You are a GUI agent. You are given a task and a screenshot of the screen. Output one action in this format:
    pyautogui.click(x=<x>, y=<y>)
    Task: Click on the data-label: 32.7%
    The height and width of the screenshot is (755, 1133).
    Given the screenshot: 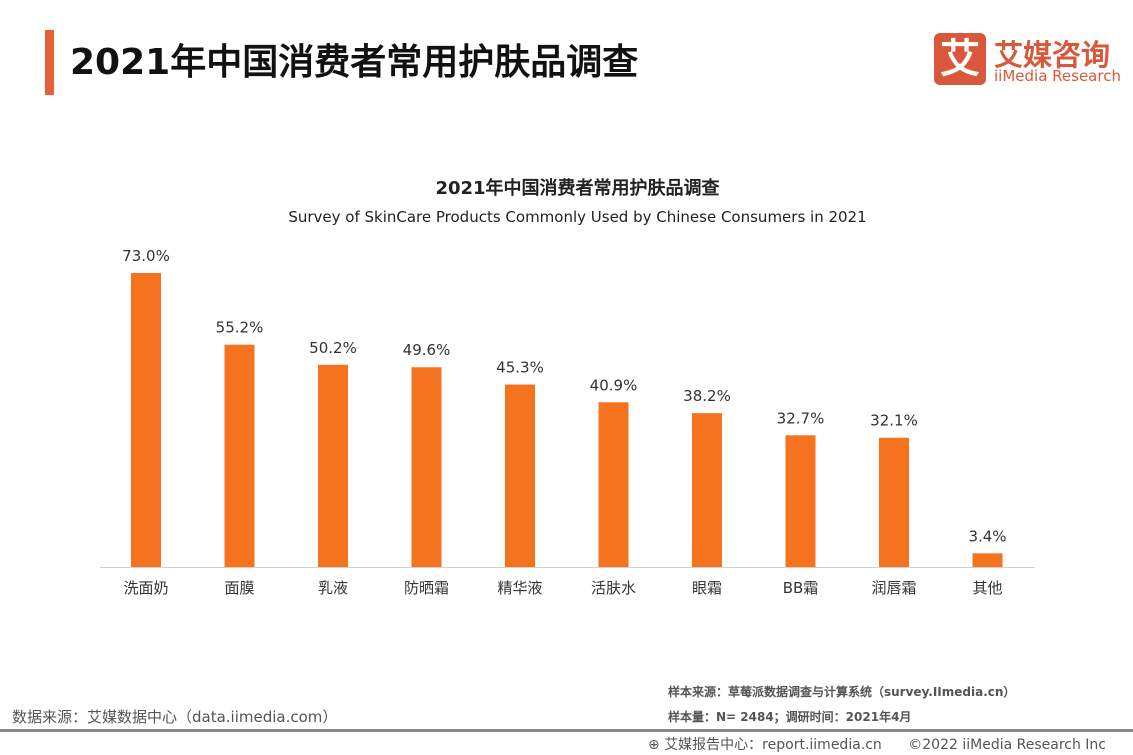 What is the action you would take?
    pyautogui.click(x=801, y=418)
    